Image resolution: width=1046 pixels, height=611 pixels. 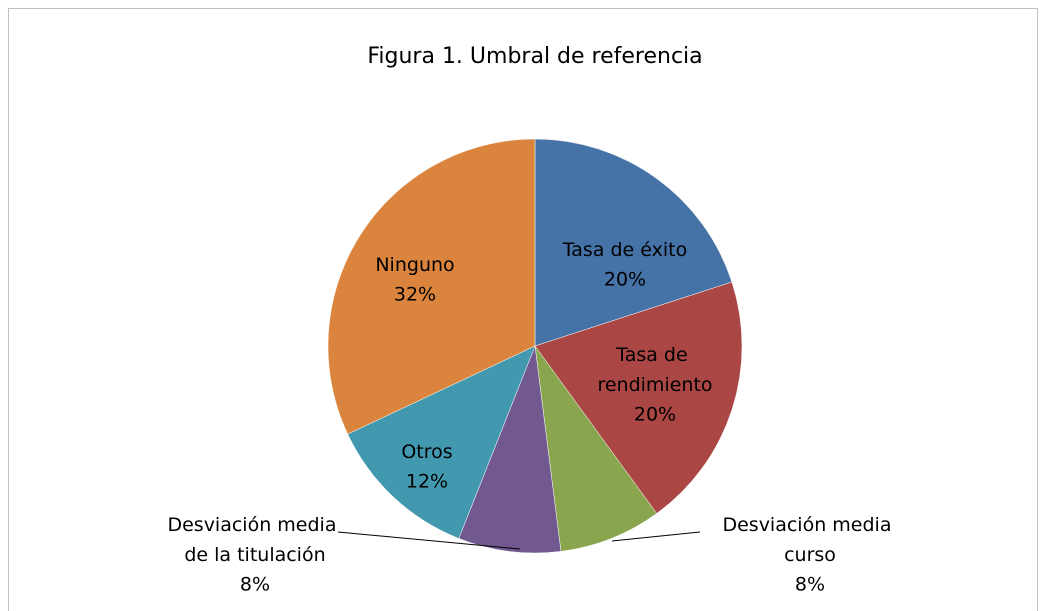 I want to click on slice-value-label: 12%, so click(x=427, y=482).